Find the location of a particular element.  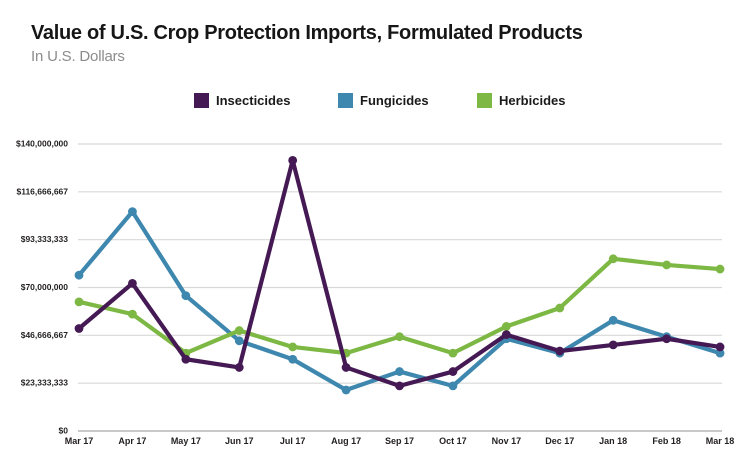

legend-item-herbicides: Herbicides is located at coordinates (521, 100).